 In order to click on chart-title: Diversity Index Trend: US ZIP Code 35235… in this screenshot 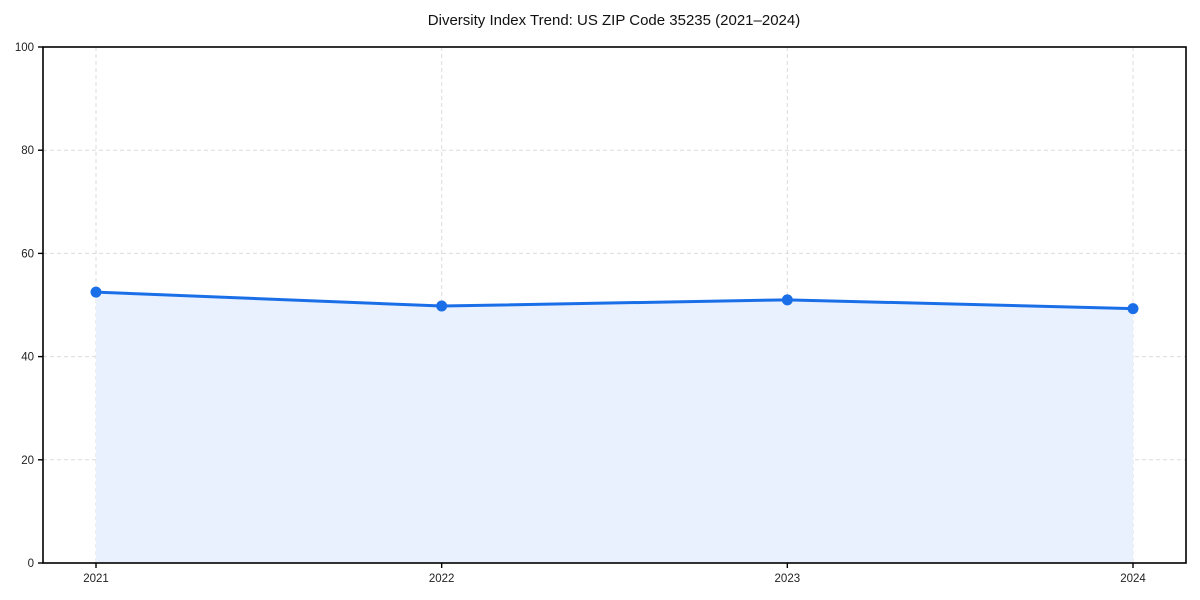, I will do `click(614, 20)`.